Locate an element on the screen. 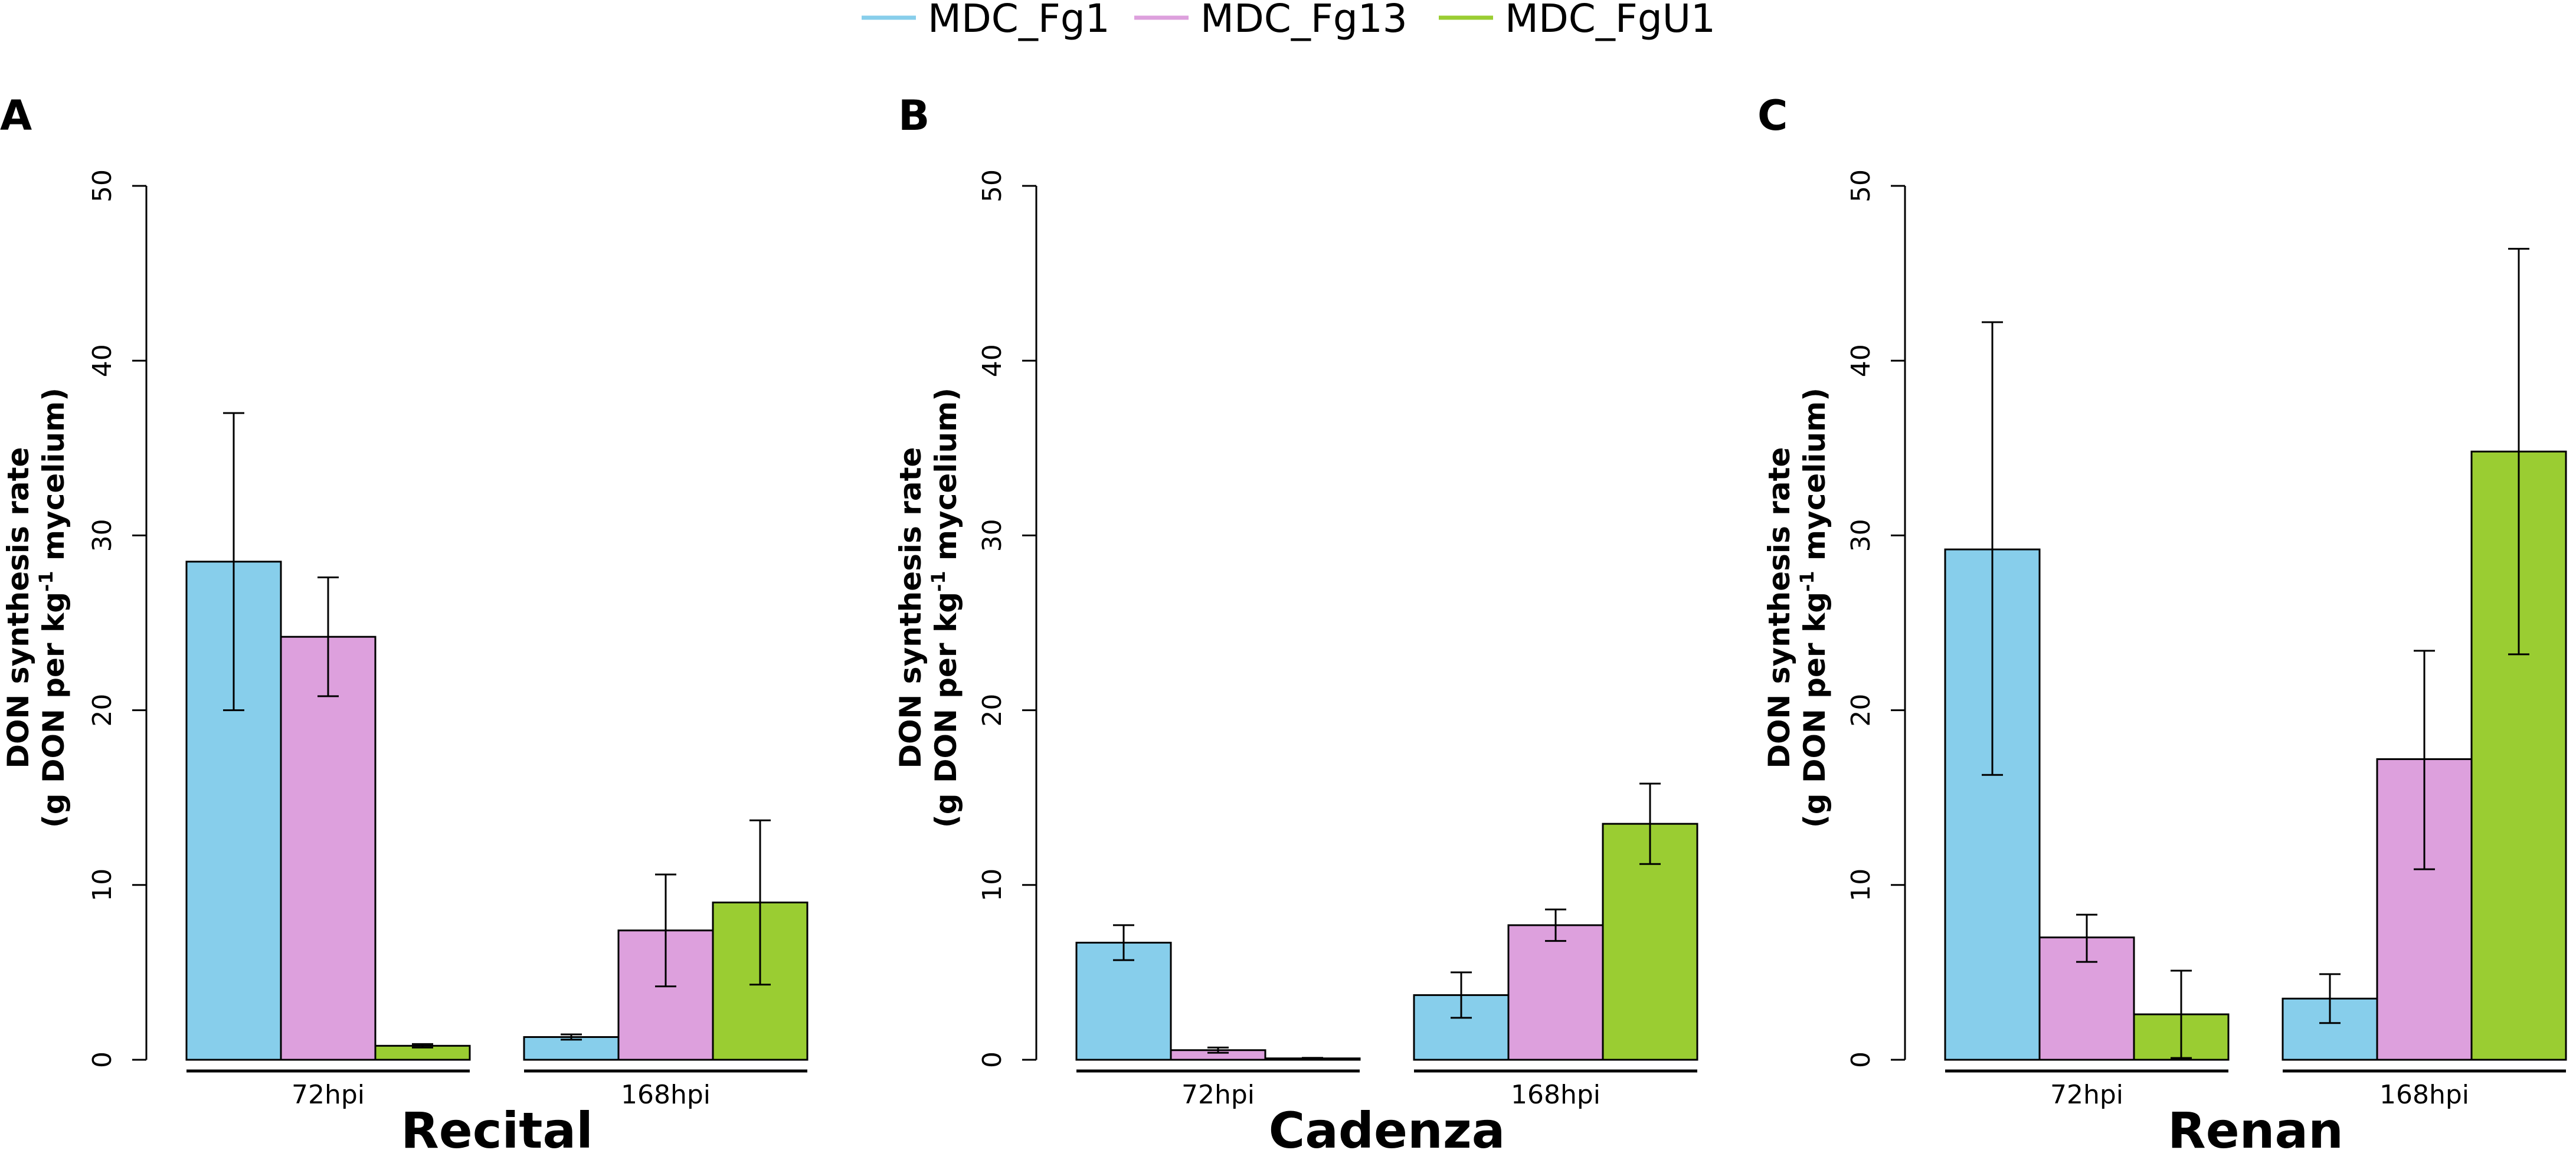 Image resolution: width=2576 pixels, height=1153 pixels. legend: MDC_Fg1 MDC_Fg13 MDC_FgU1 is located at coordinates (1289, 20).